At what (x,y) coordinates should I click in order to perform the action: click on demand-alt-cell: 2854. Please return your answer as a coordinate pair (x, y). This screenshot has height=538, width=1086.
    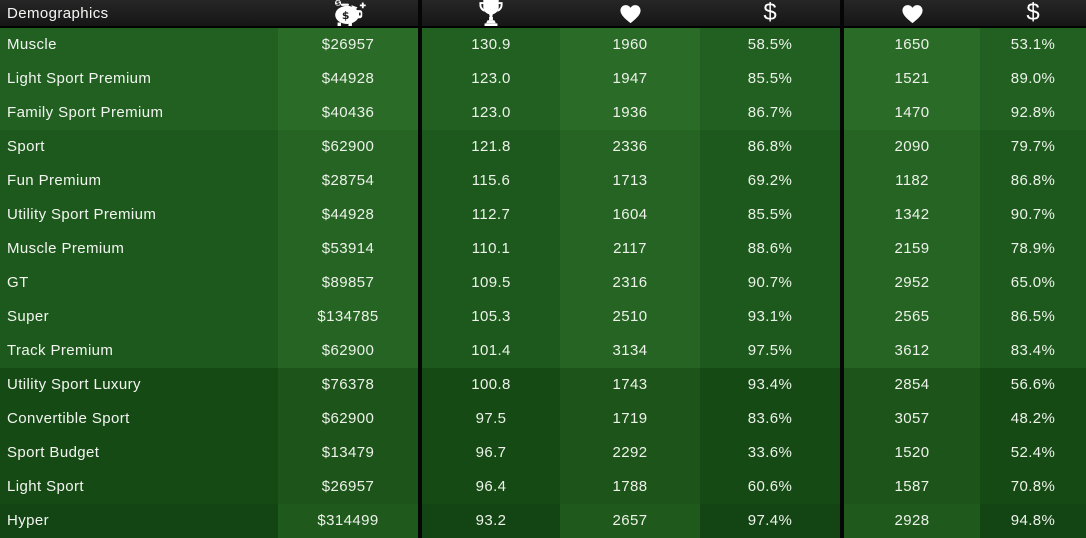
    Looking at the image, I should click on (912, 385).